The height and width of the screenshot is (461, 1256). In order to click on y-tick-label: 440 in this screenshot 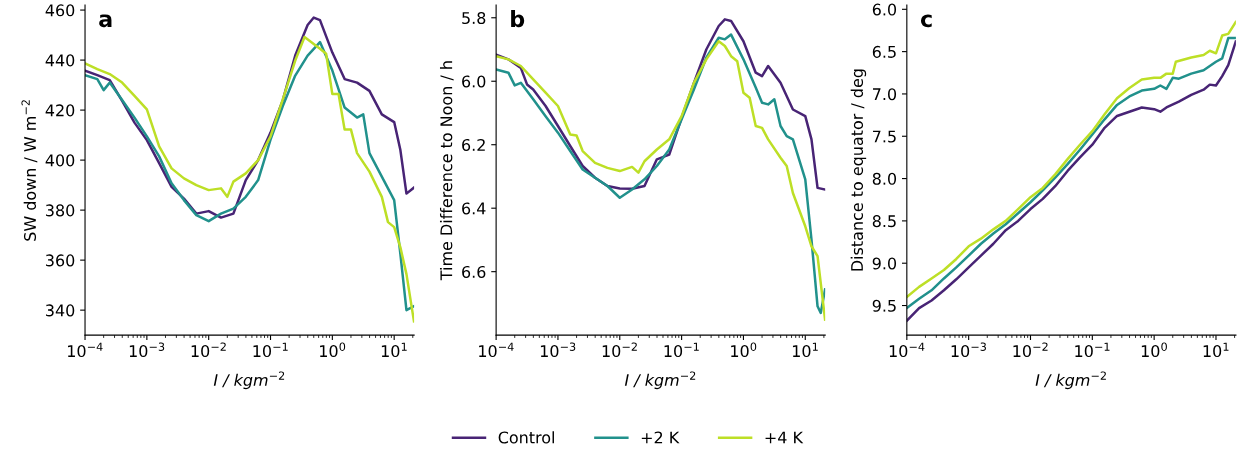, I will do `click(60, 60)`.